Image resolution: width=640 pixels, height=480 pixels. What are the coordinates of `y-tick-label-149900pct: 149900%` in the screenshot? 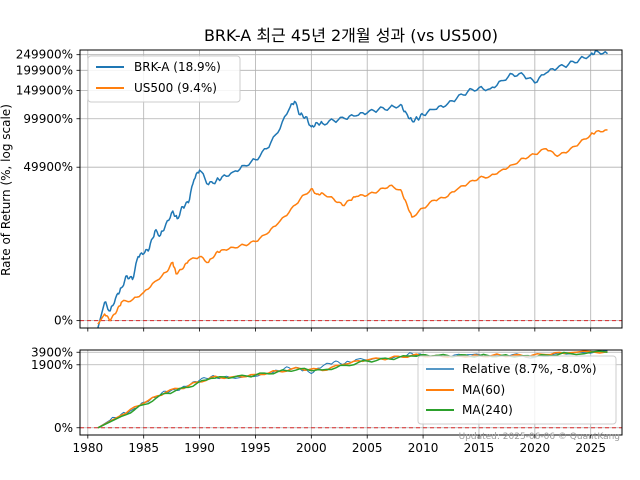 It's located at (44, 90).